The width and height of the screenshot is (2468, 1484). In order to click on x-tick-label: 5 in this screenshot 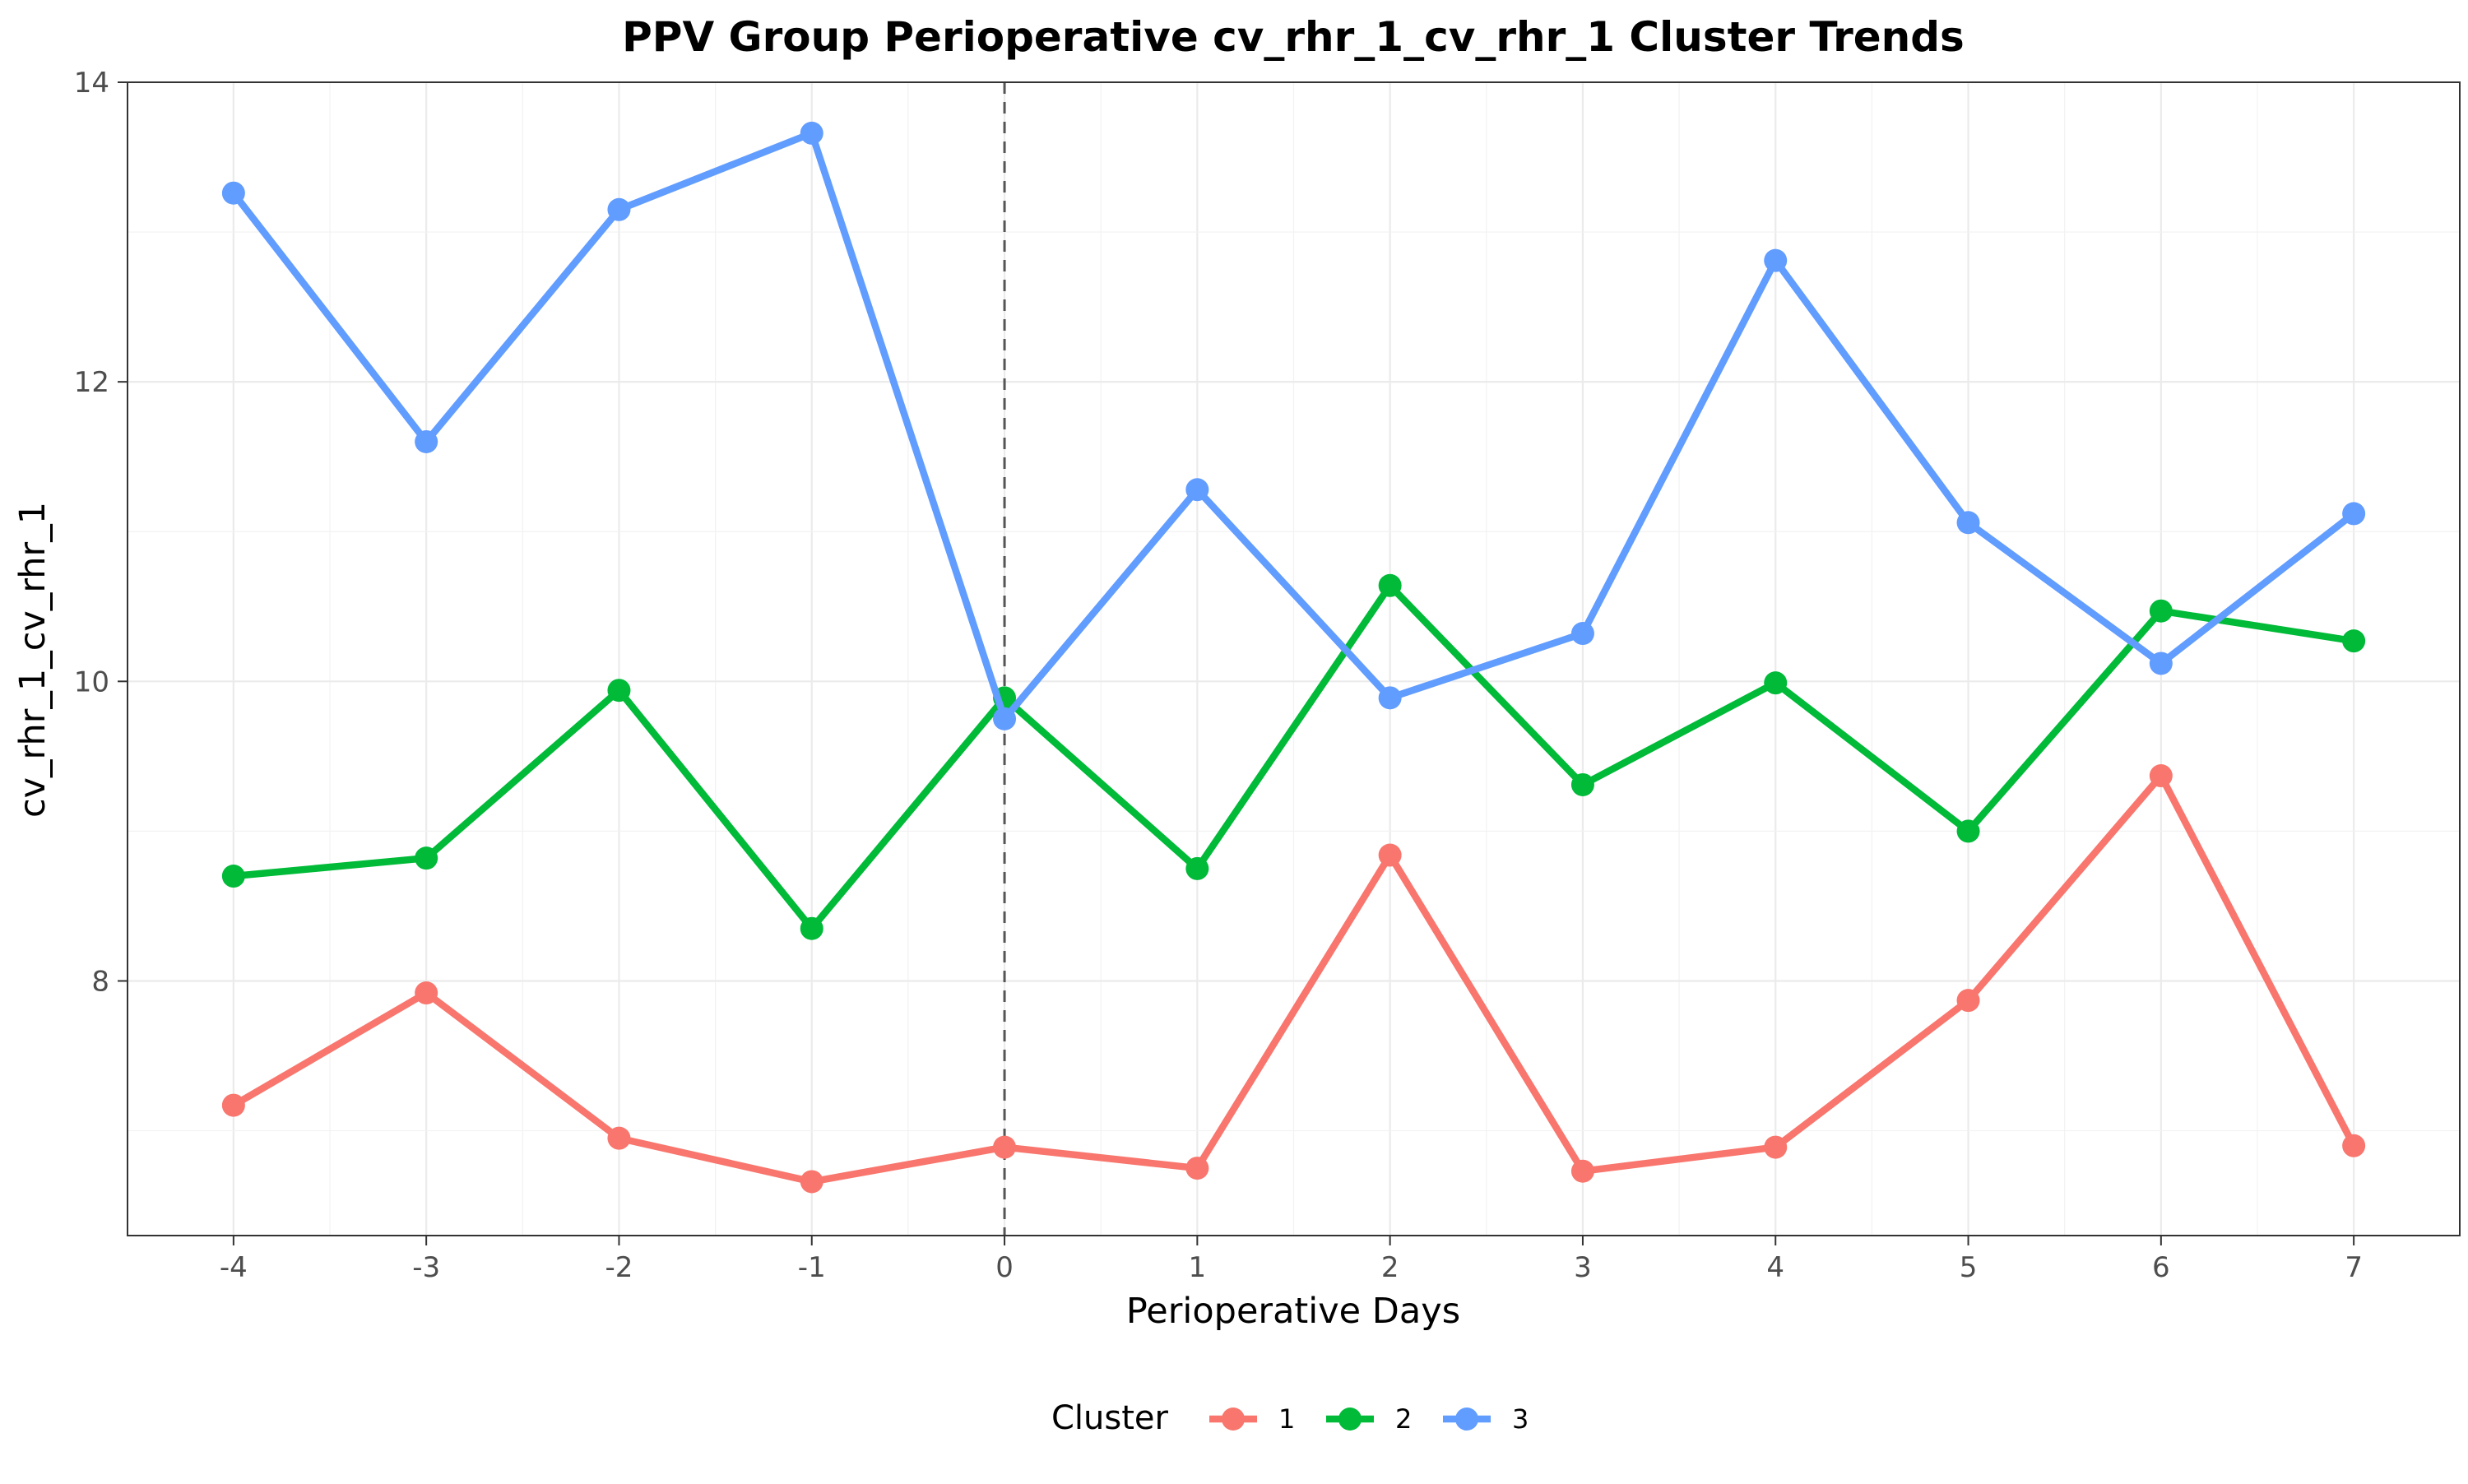, I will do `click(1969, 1267)`.